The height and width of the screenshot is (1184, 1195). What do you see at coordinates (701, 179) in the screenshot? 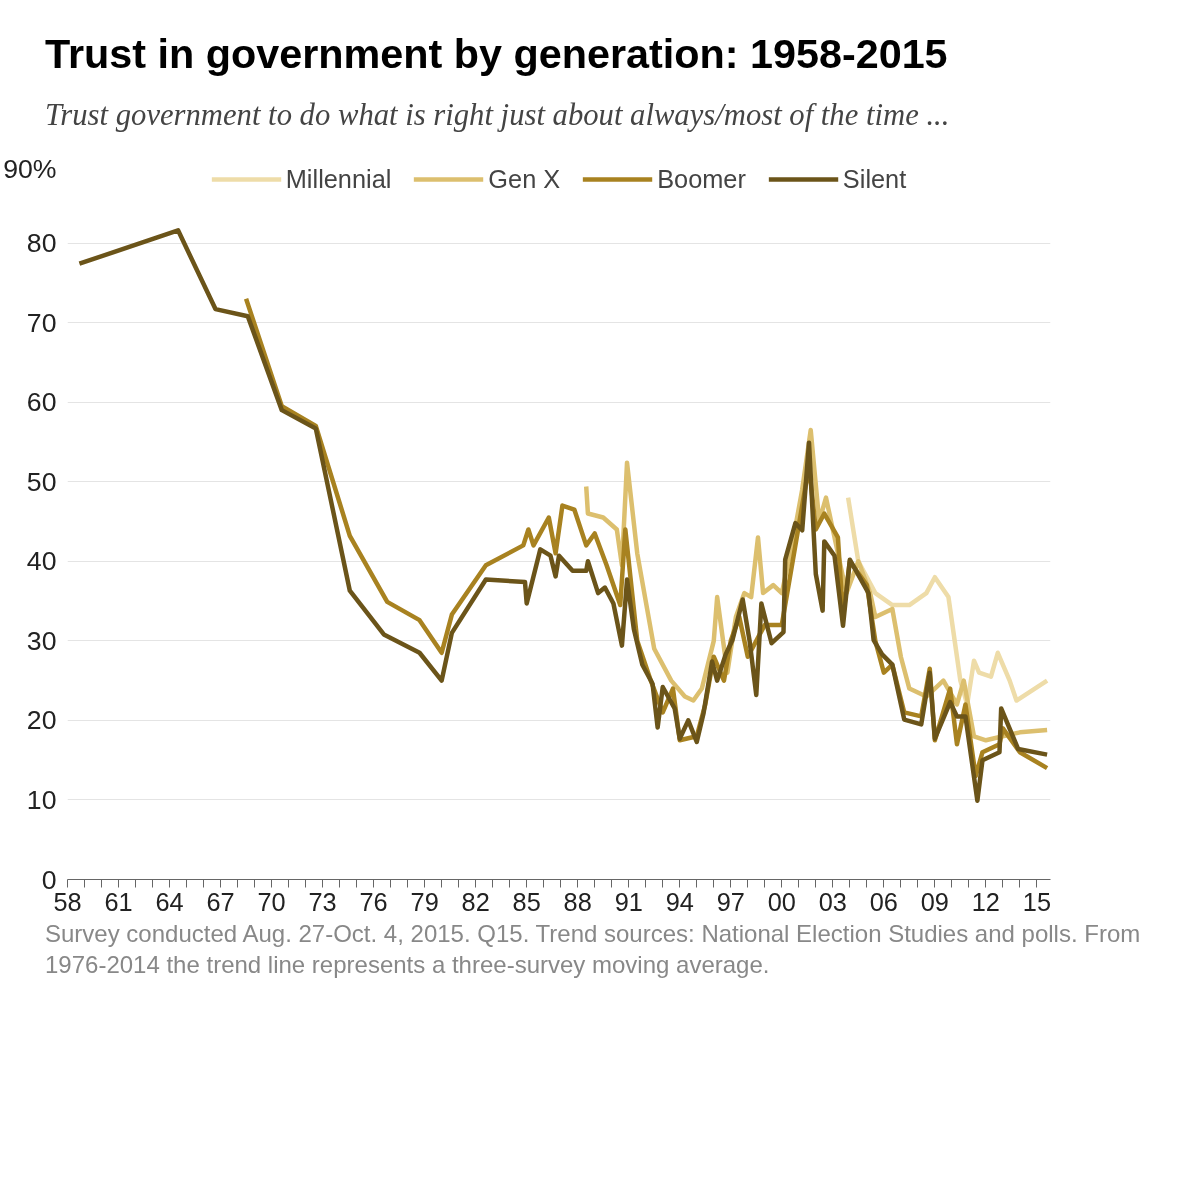
I see `legend-label: Boomer` at bounding box center [701, 179].